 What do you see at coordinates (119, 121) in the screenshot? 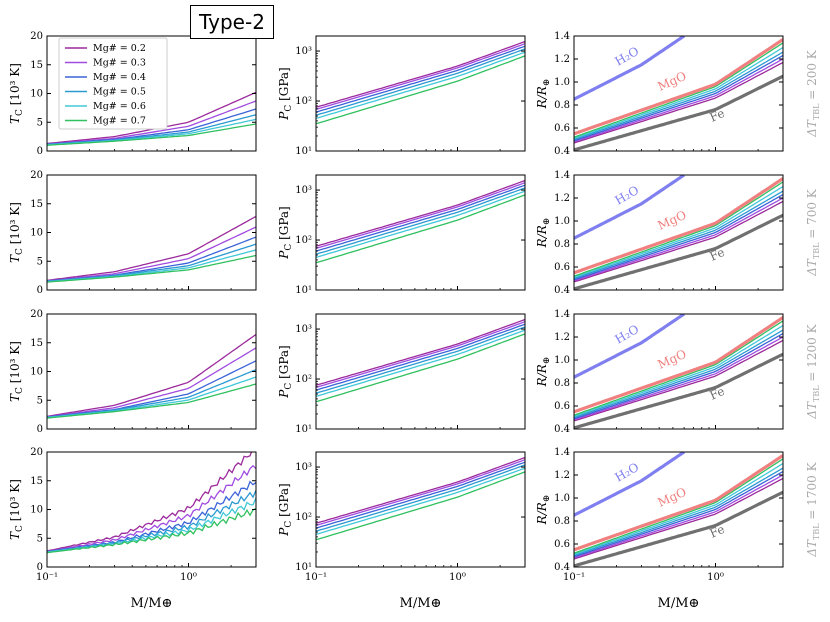
I see `legend-entry: Mg# = 0.7` at bounding box center [119, 121].